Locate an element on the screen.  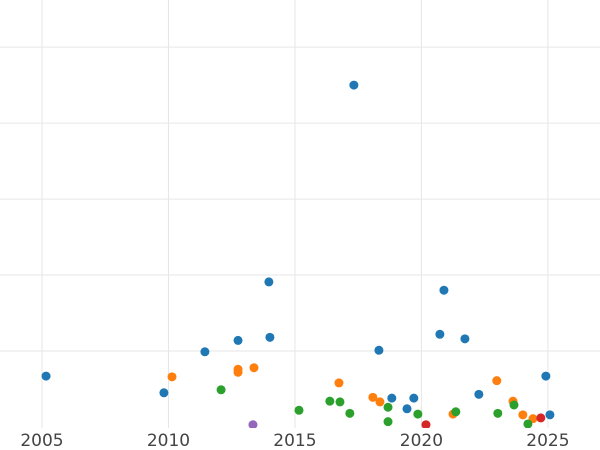
x-tick-label: 2025 is located at coordinates (547, 440).